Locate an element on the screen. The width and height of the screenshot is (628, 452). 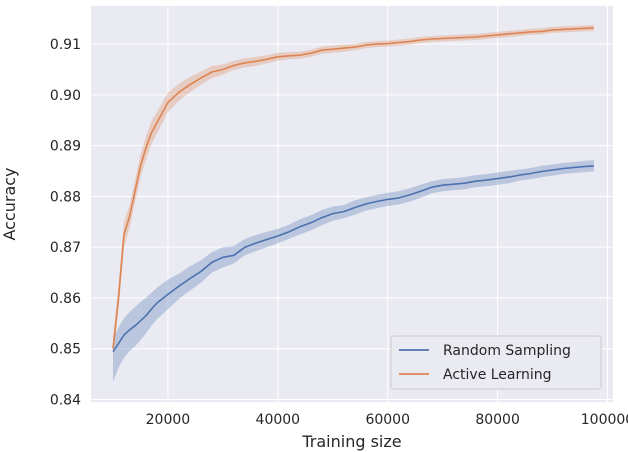
legend-label: Random Sampling is located at coordinates (507, 351).